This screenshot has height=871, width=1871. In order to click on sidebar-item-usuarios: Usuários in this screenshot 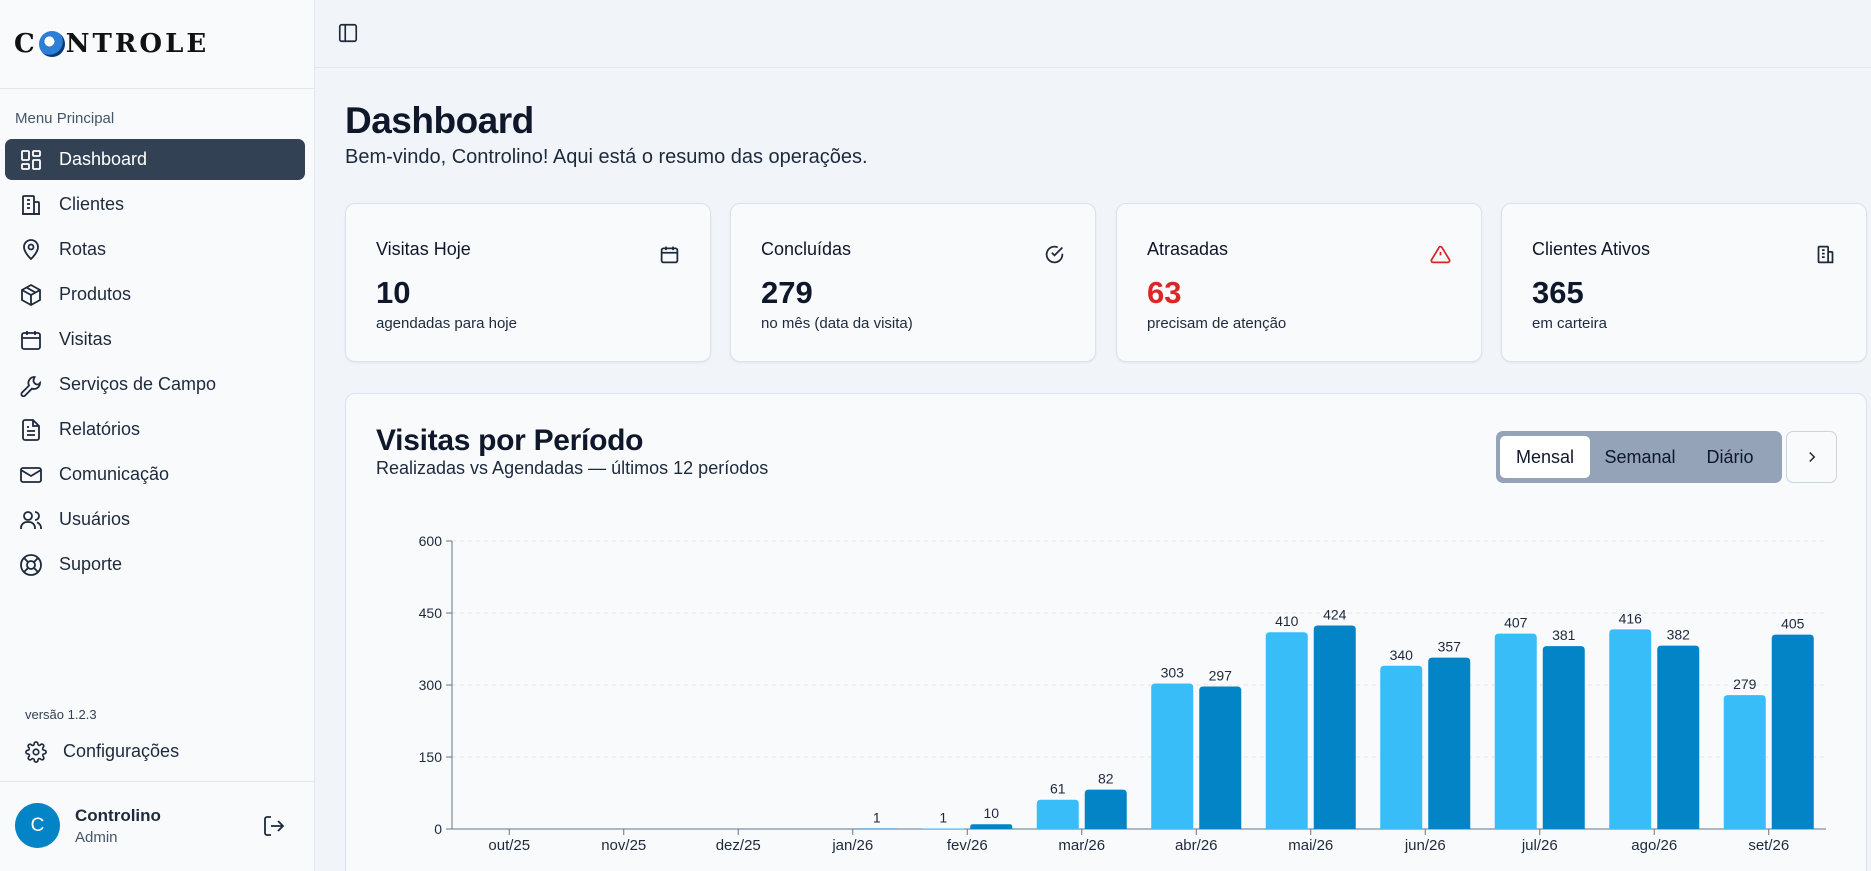, I will do `click(155, 519)`.